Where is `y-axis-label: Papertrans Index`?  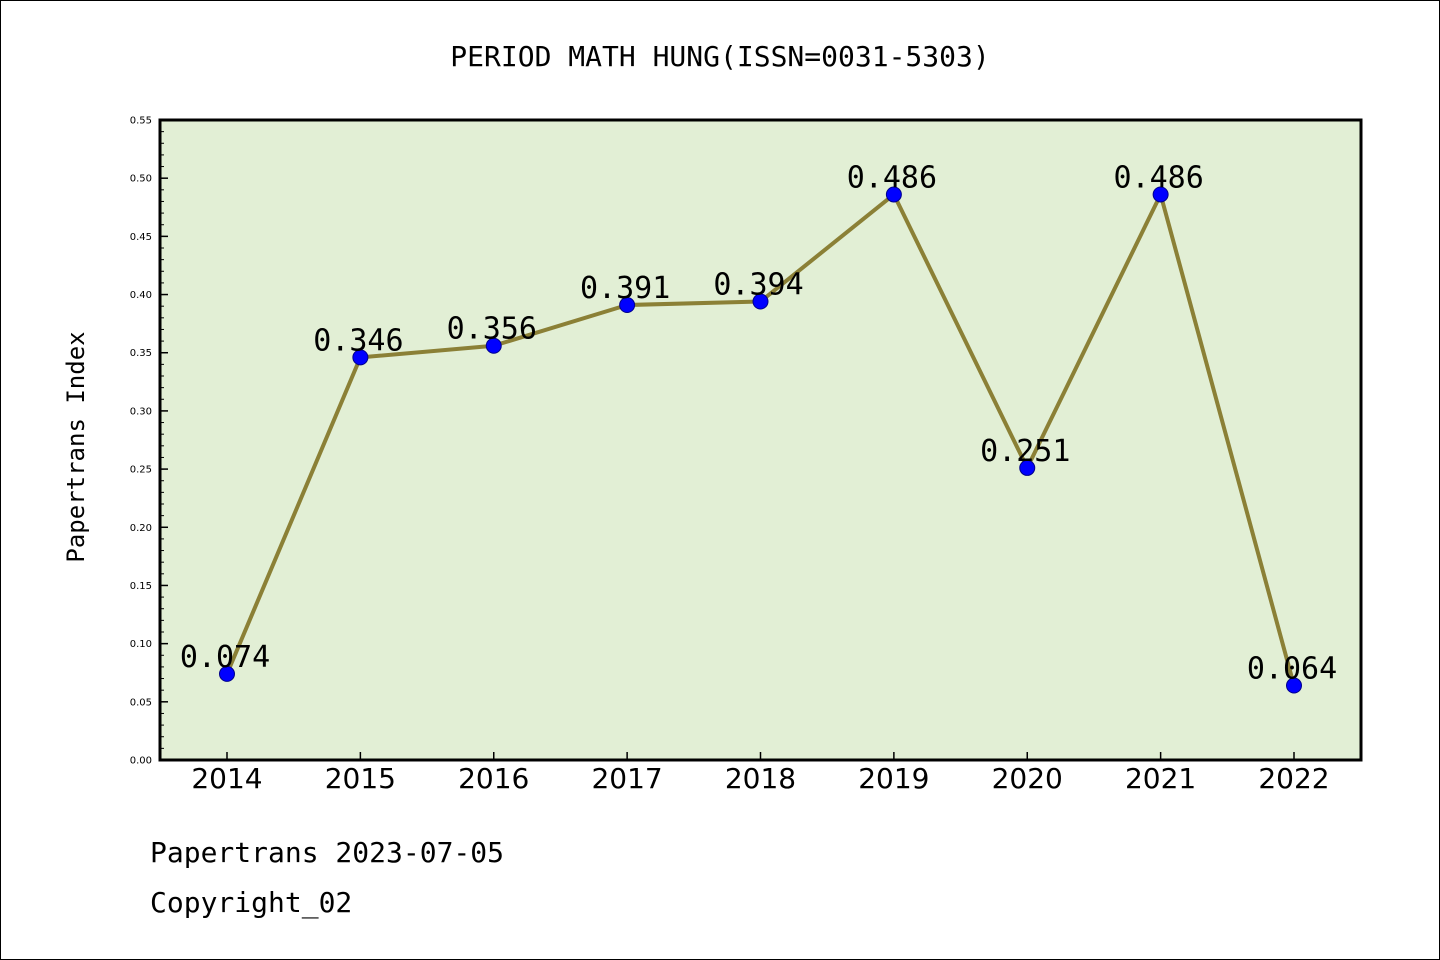 y-axis-label: Papertrans Index is located at coordinates (76, 446).